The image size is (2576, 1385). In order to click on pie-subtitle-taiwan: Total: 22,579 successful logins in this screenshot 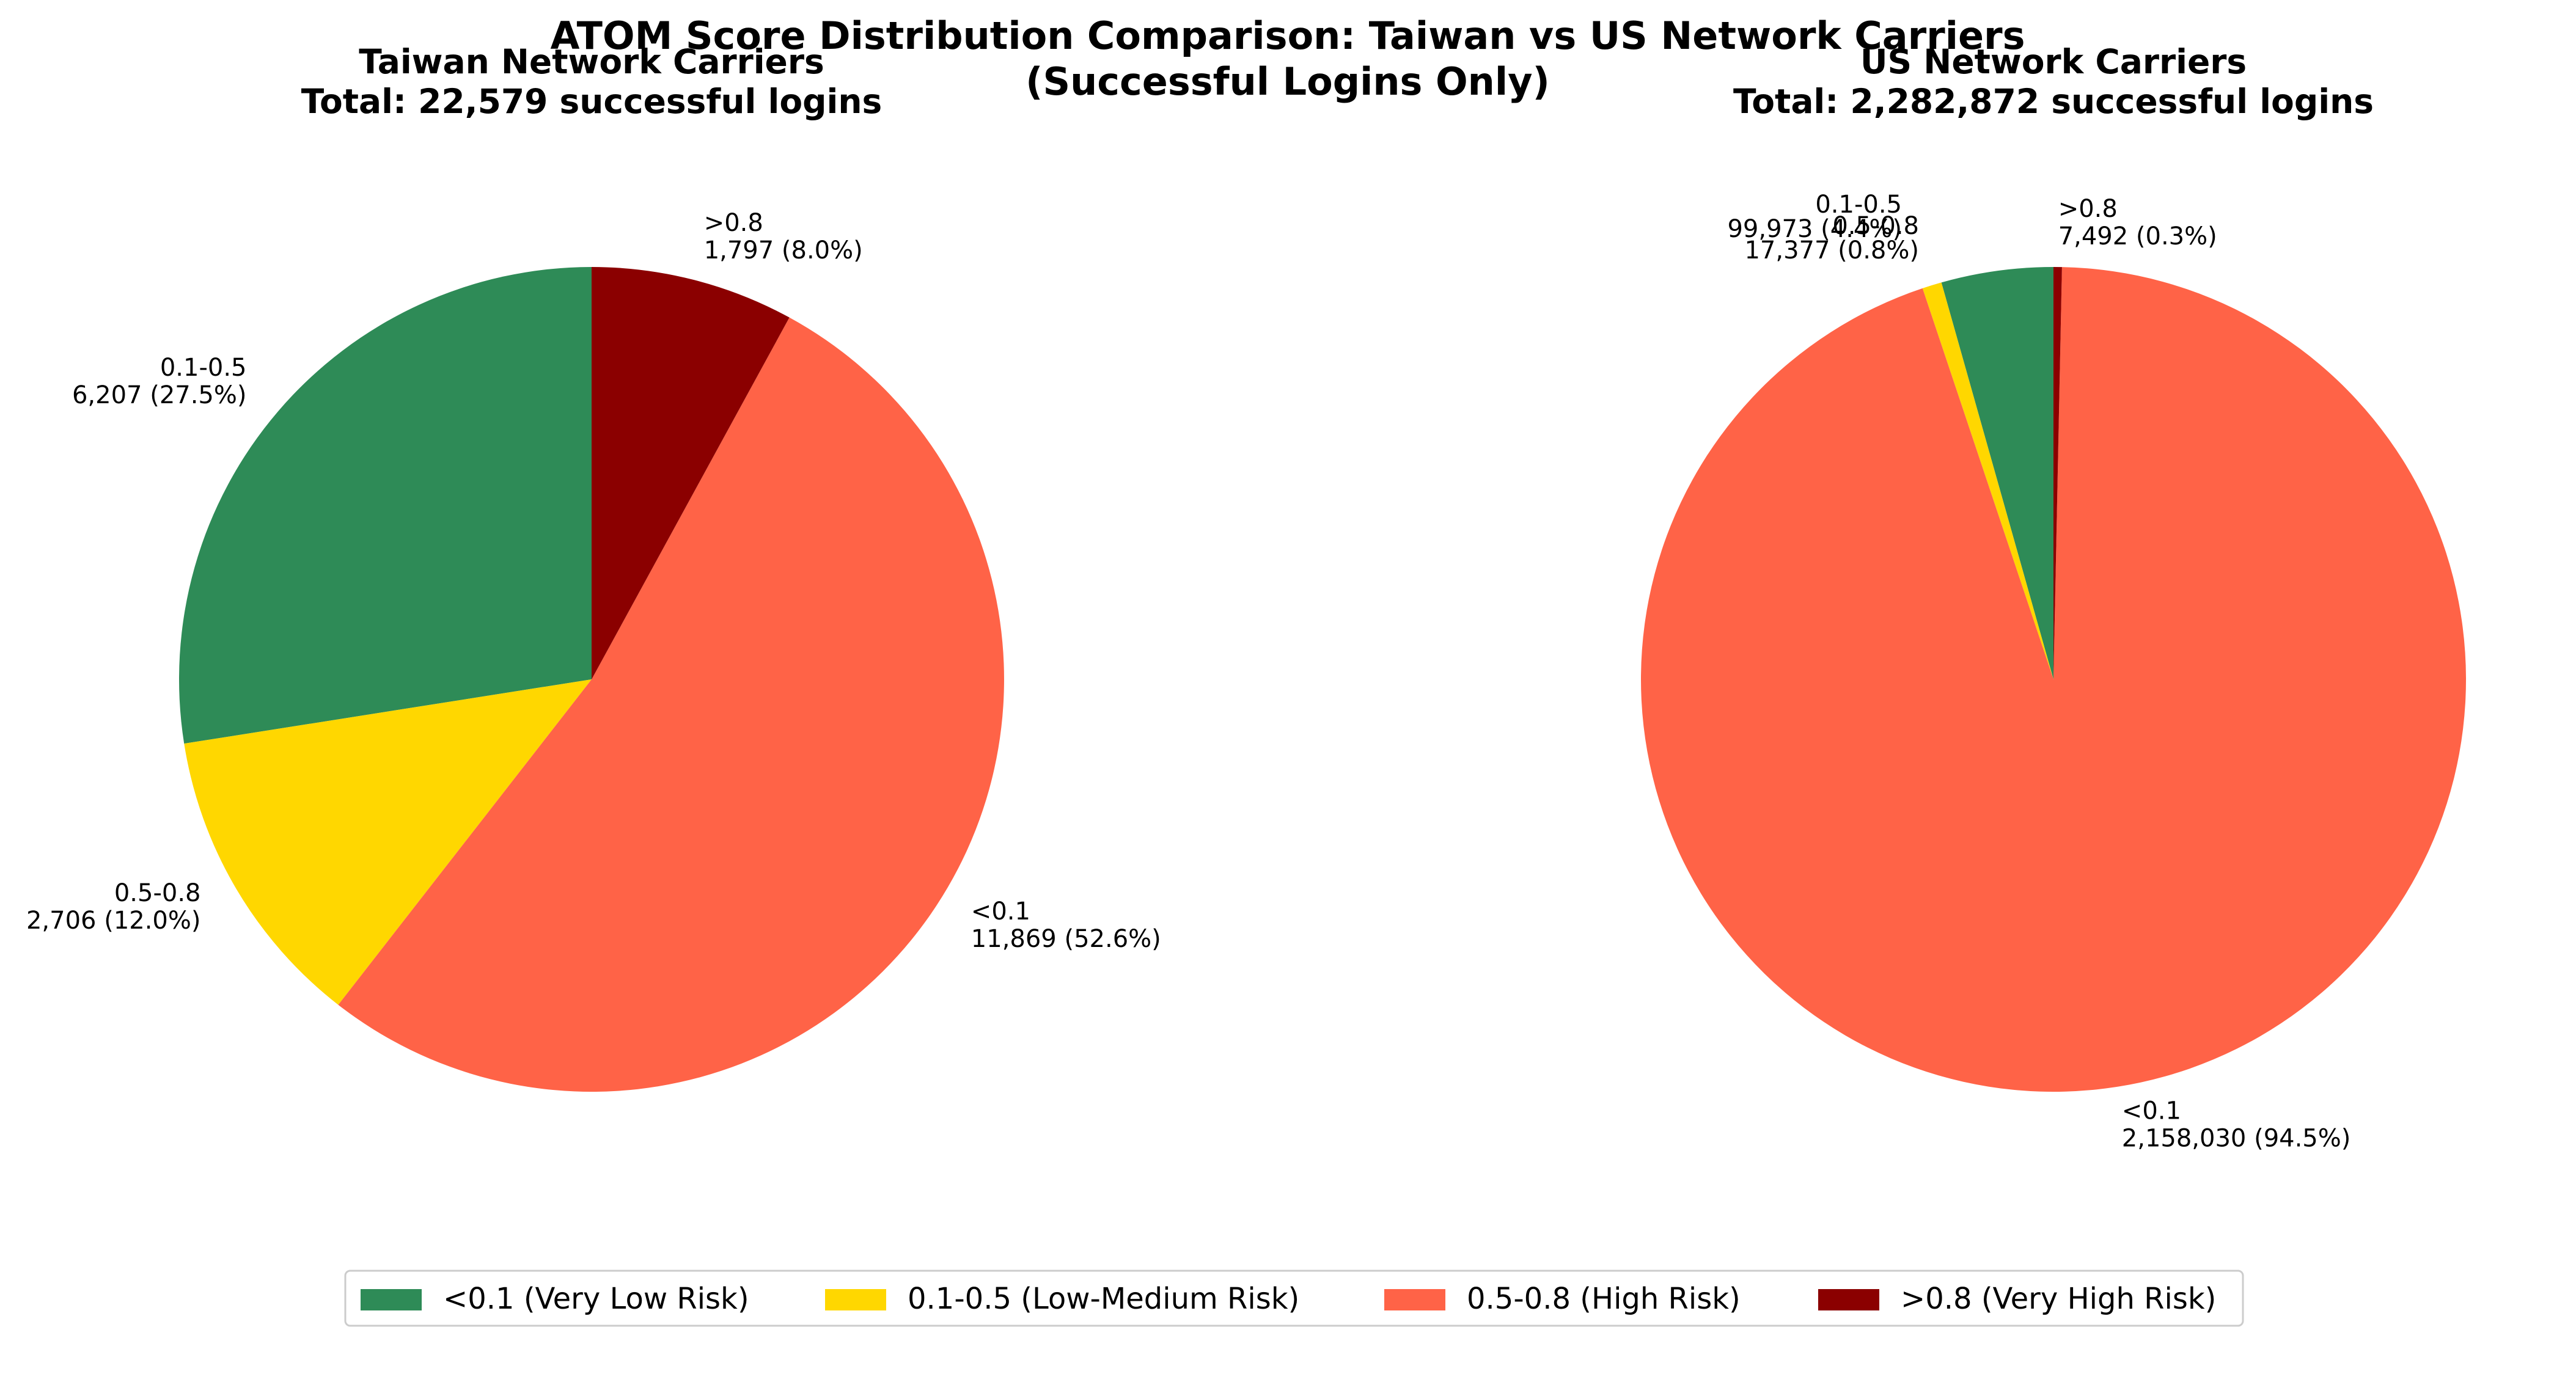, I will do `click(592, 101)`.